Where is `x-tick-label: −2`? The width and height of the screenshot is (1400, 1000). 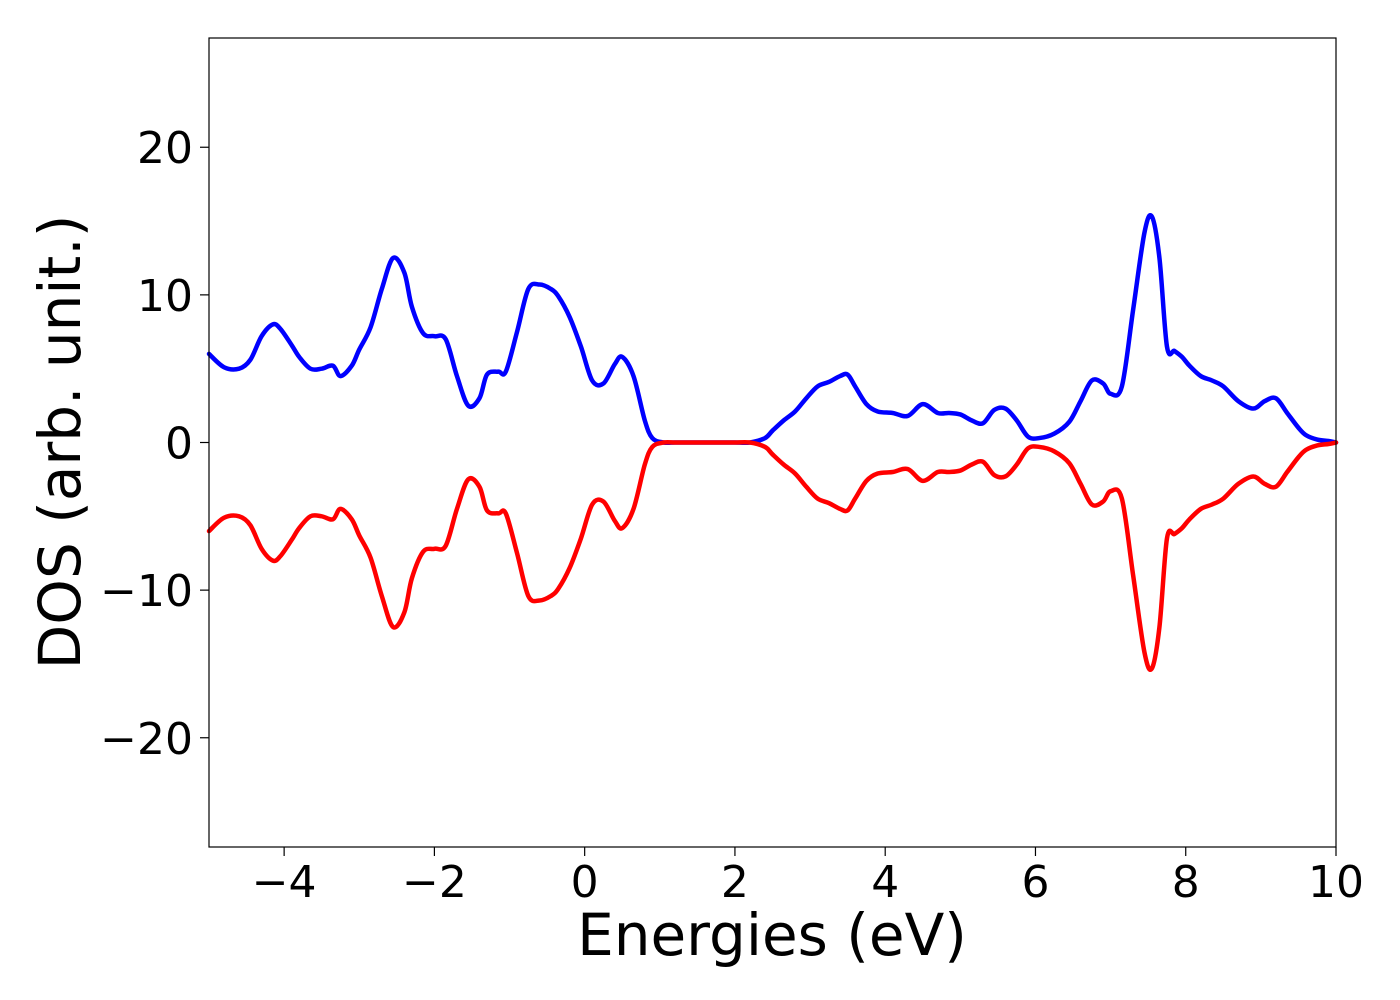
x-tick-label: −2 is located at coordinates (434, 882).